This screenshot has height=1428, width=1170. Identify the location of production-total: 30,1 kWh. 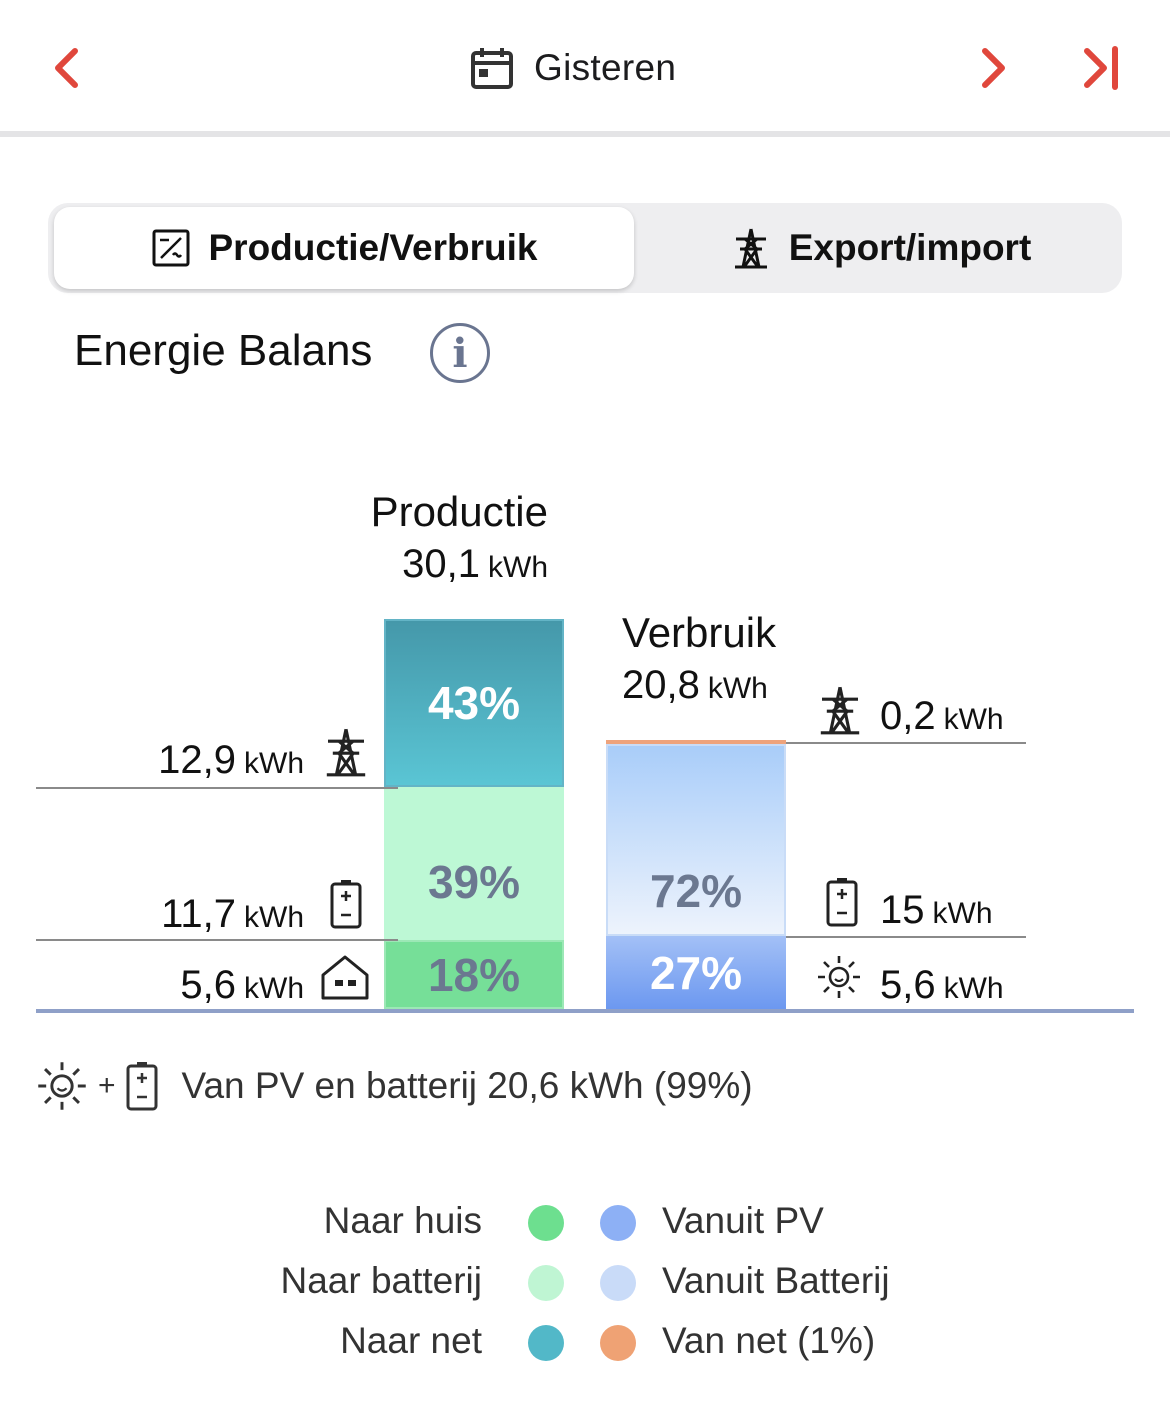
(475, 564).